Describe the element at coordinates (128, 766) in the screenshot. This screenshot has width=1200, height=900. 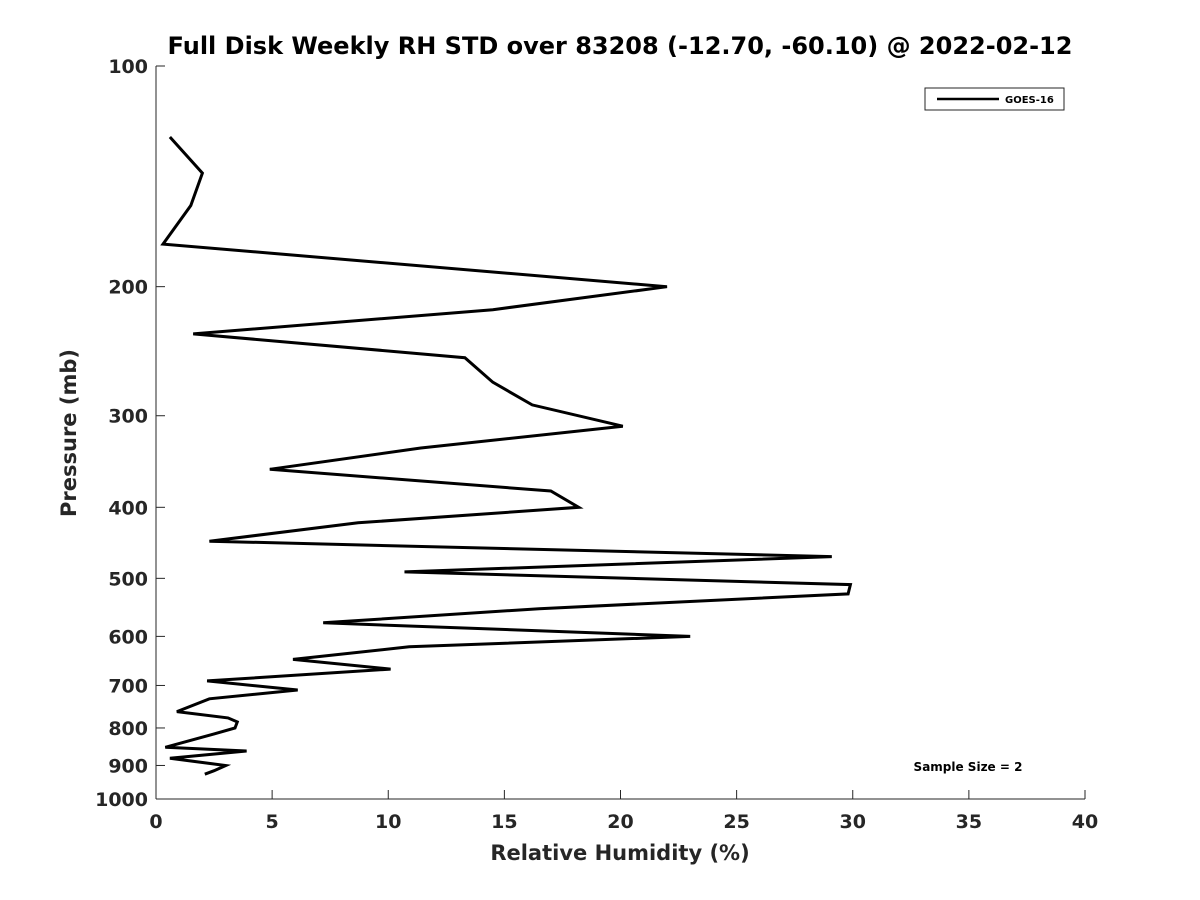
I see `y-tick-label: 900` at that location.